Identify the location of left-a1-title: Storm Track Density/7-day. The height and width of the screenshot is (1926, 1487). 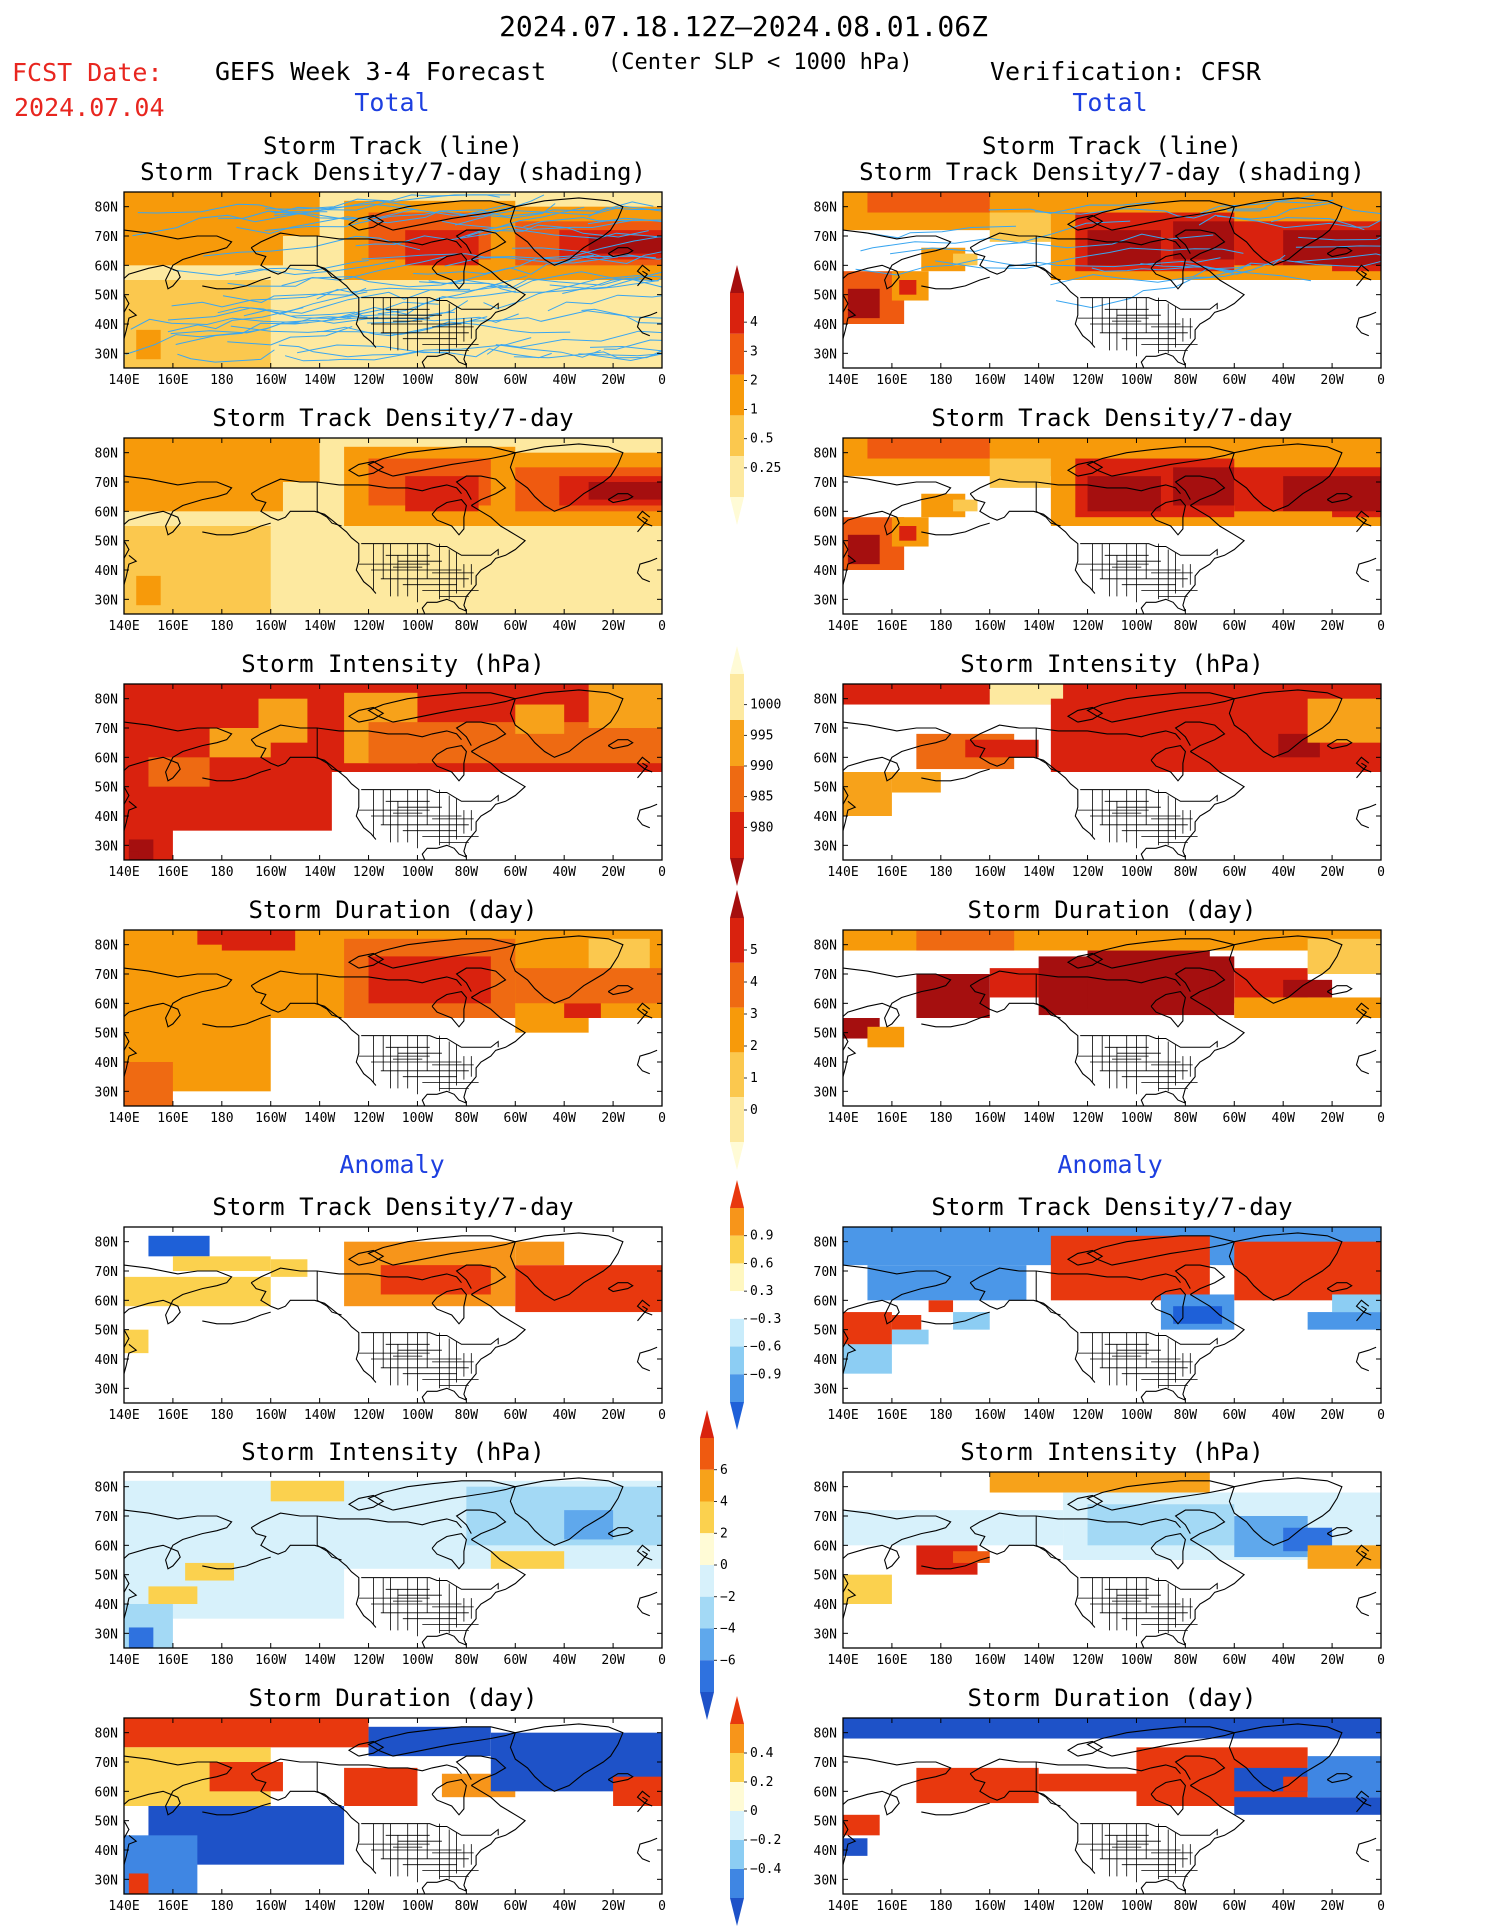
(393, 1207).